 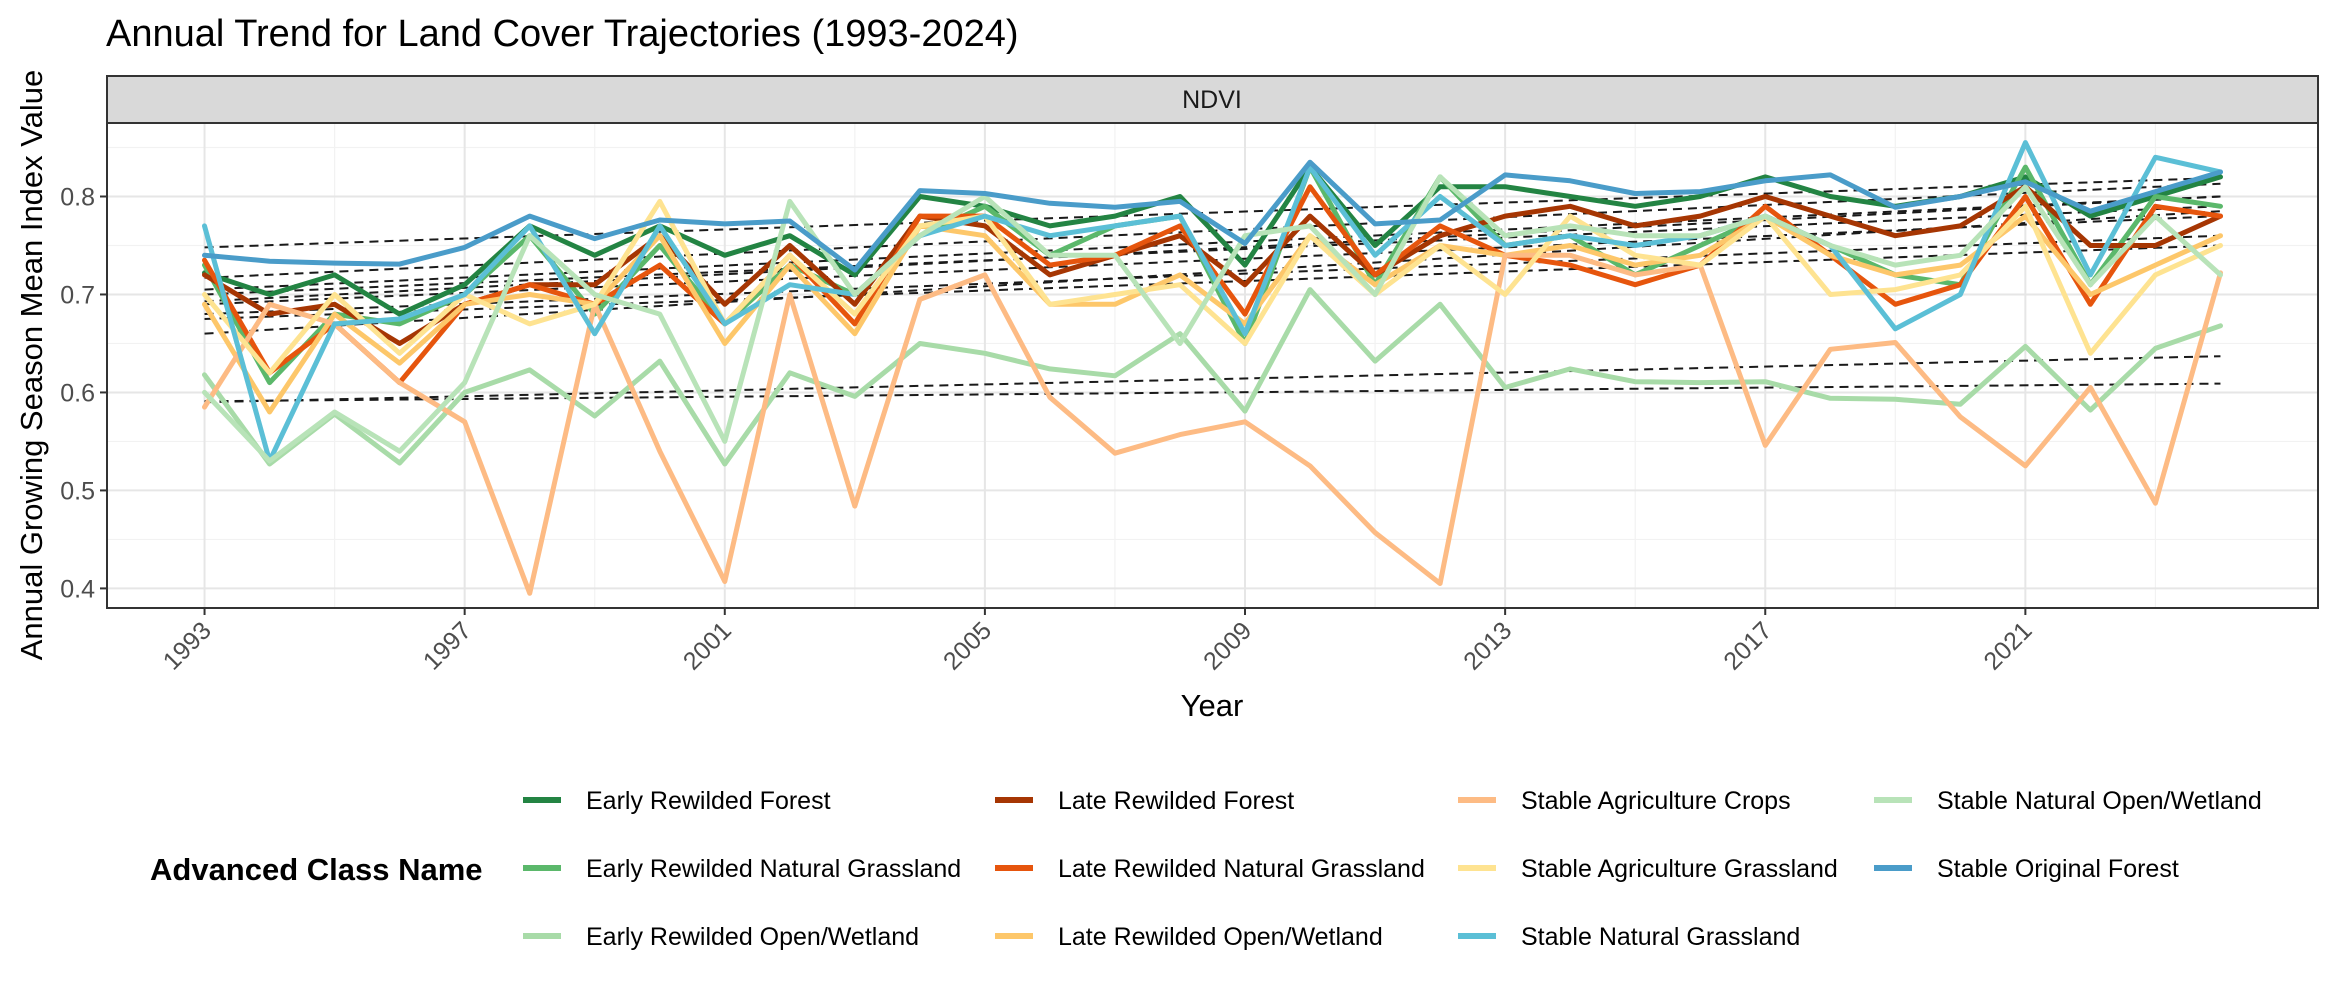 What do you see at coordinates (2007, 645) in the screenshot?
I see `x-tick-label: 2021` at bounding box center [2007, 645].